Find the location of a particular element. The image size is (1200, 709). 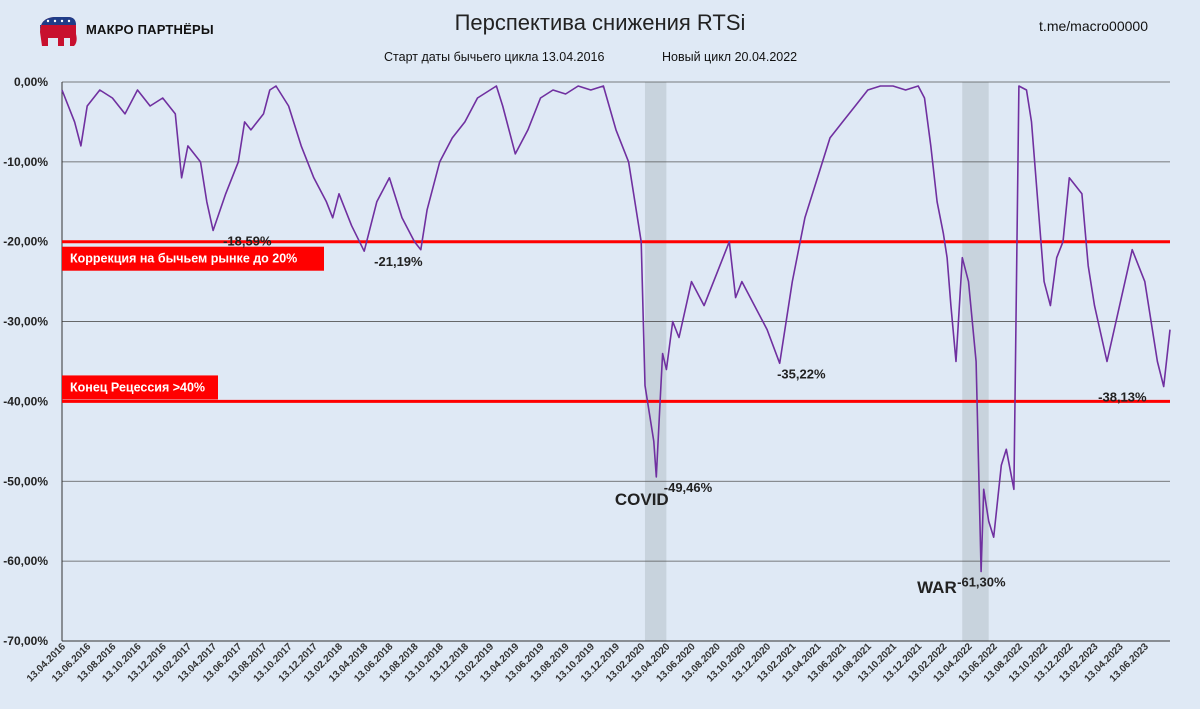

shaded-region-covid is located at coordinates (655, 361).